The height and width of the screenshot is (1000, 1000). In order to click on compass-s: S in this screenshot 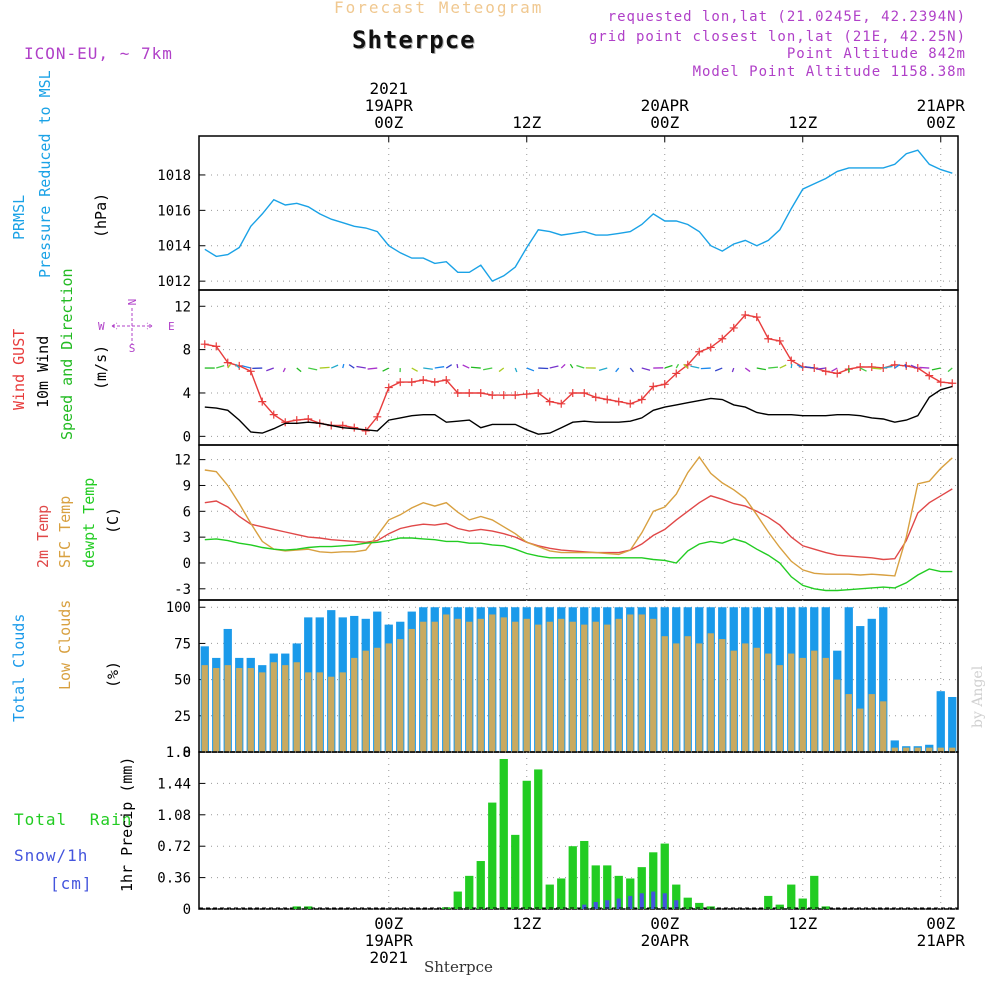, I will do `click(132, 348)`.